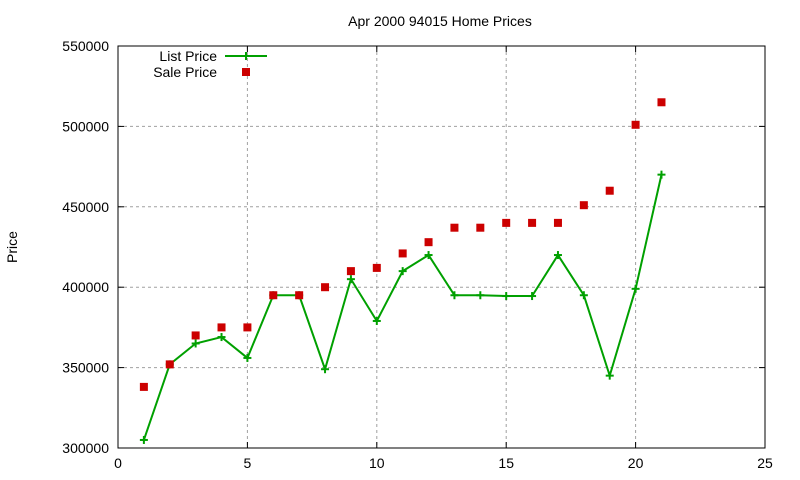  I want to click on y-tick-label: 550000, so click(85, 46).